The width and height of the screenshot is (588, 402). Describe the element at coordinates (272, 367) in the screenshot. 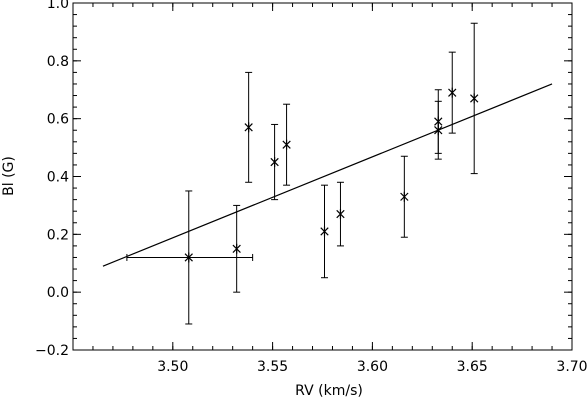

I see `x-tick-label: 3.55` at that location.